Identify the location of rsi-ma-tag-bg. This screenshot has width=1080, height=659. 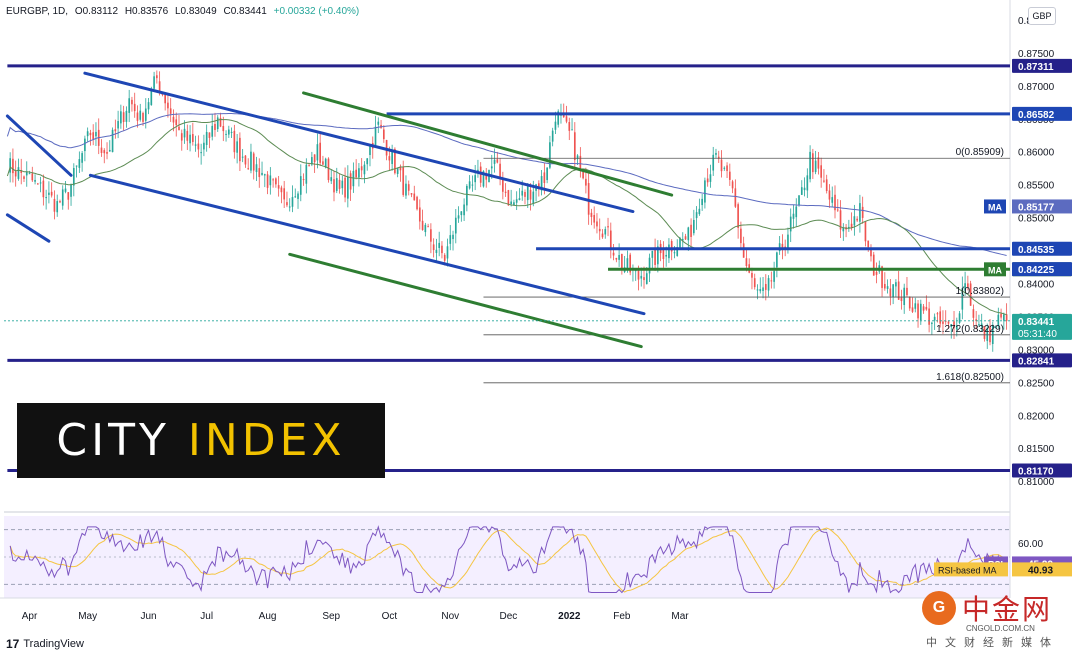
(971, 569).